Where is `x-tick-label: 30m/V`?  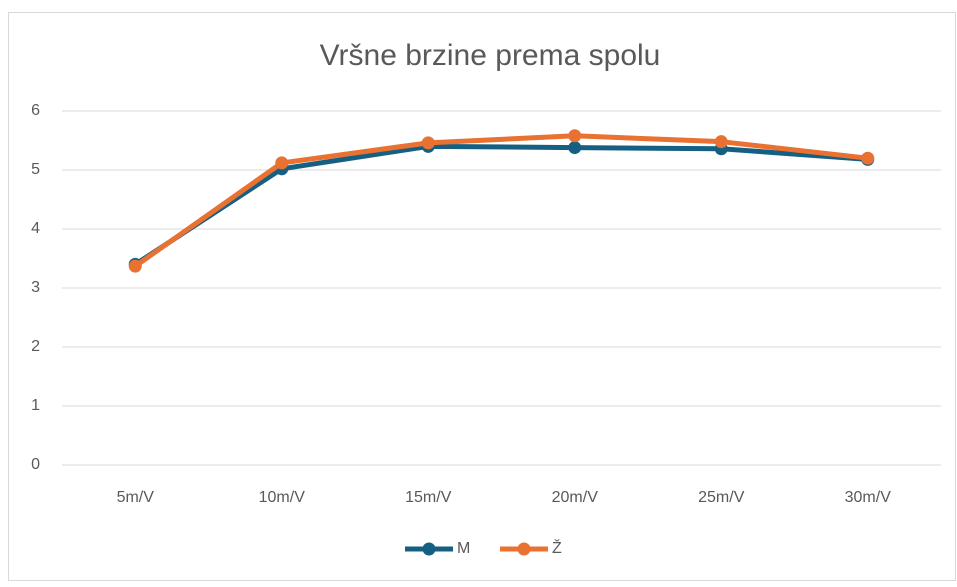
x-tick-label: 30m/V is located at coordinates (868, 497).